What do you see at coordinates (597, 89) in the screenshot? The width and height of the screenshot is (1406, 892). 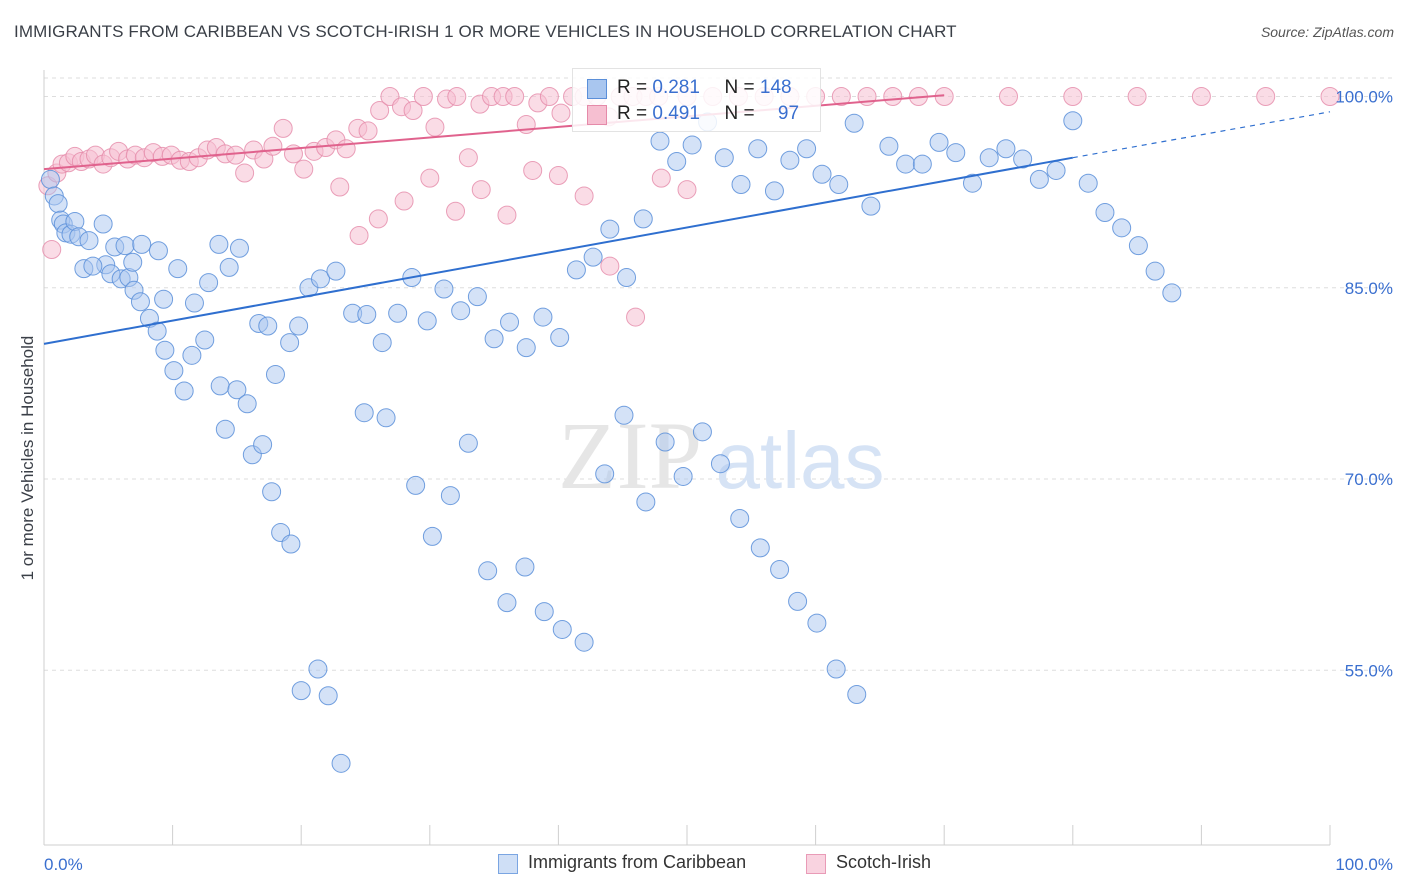 I see `caribbean-swatch` at bounding box center [597, 89].